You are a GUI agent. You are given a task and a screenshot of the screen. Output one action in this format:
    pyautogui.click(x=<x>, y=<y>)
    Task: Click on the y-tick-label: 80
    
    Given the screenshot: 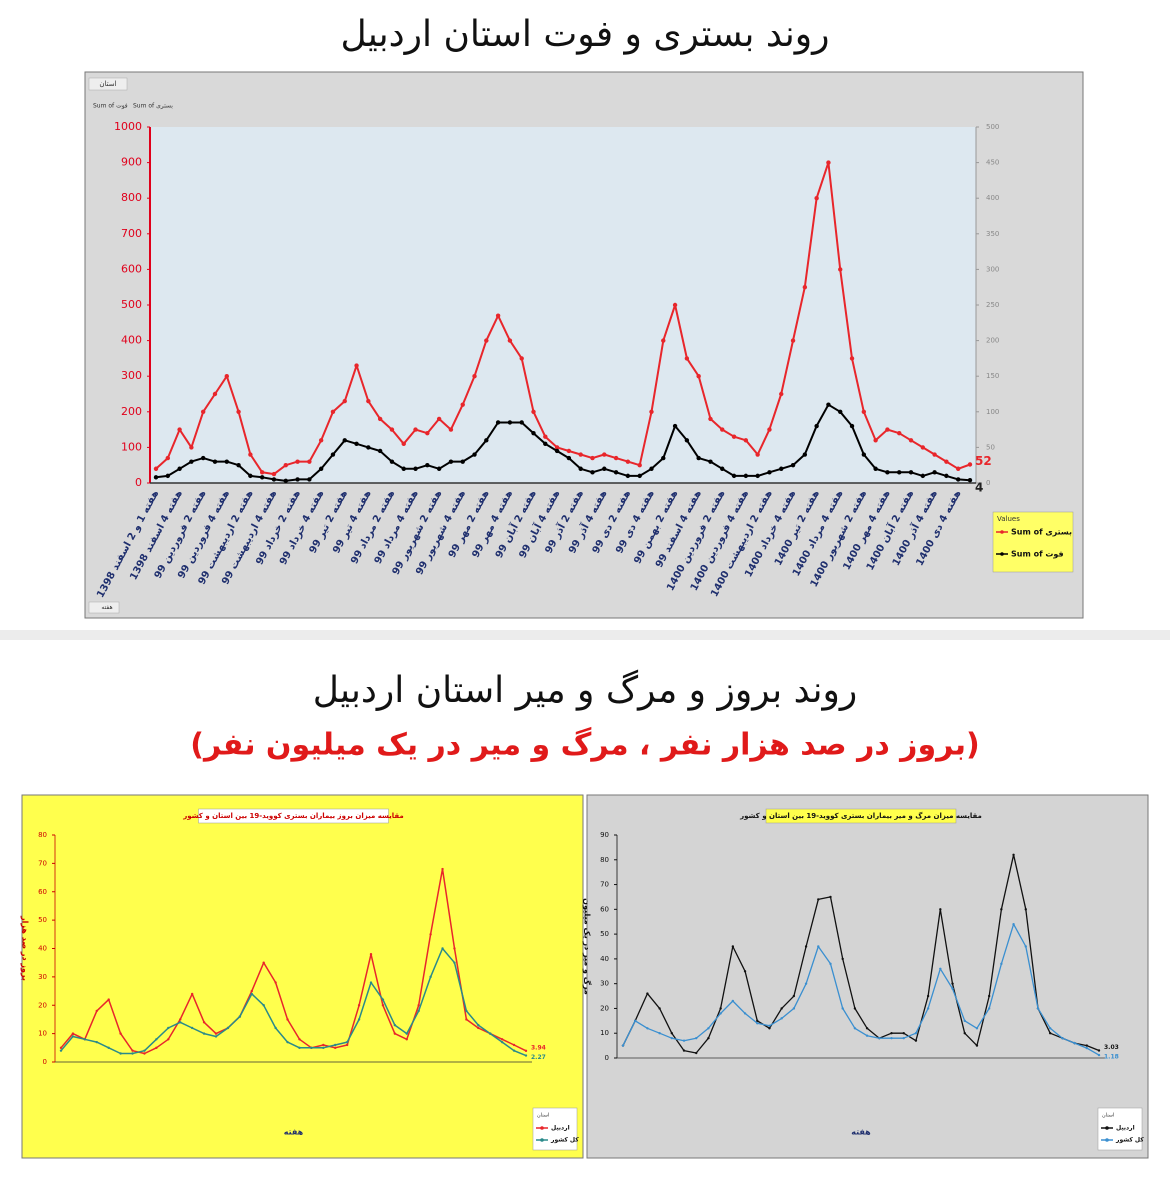 What is the action you would take?
    pyautogui.click(x=42, y=835)
    